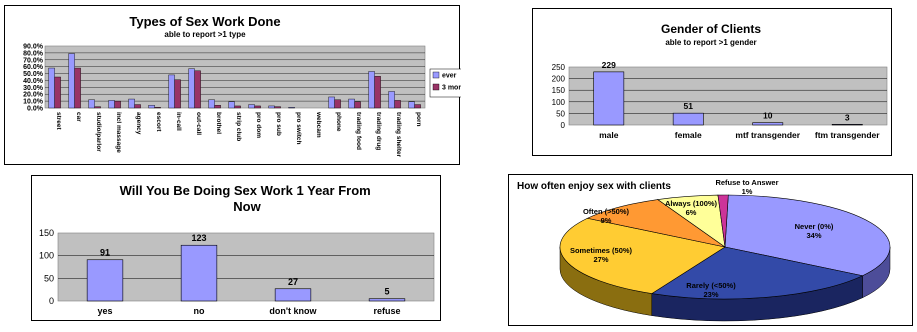 This screenshot has height=332, width=917. What do you see at coordinates (35, 109) in the screenshot?
I see `y-tick-label: 0.0%` at bounding box center [35, 109].